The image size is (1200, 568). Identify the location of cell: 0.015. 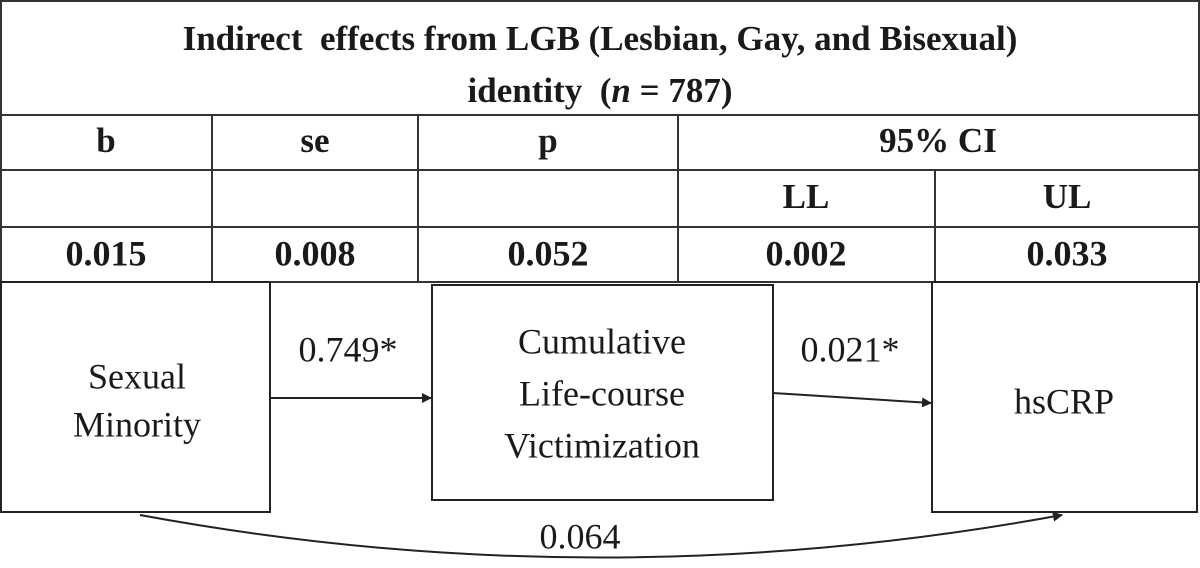
(106, 253).